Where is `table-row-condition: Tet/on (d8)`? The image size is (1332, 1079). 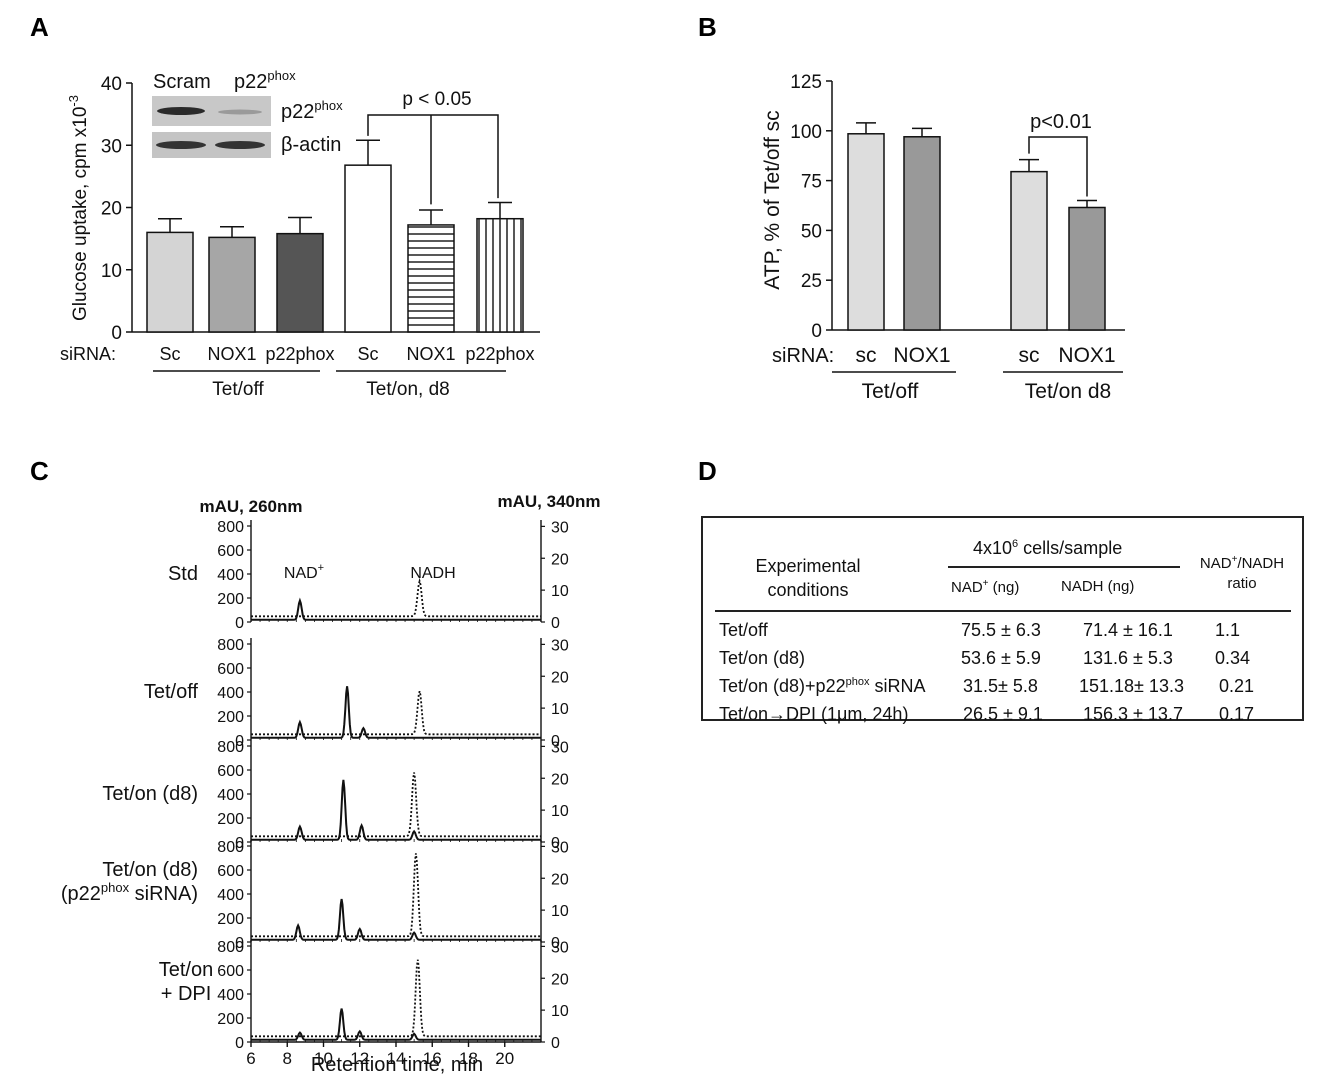 table-row-condition: Tet/on (d8) is located at coordinates (762, 658).